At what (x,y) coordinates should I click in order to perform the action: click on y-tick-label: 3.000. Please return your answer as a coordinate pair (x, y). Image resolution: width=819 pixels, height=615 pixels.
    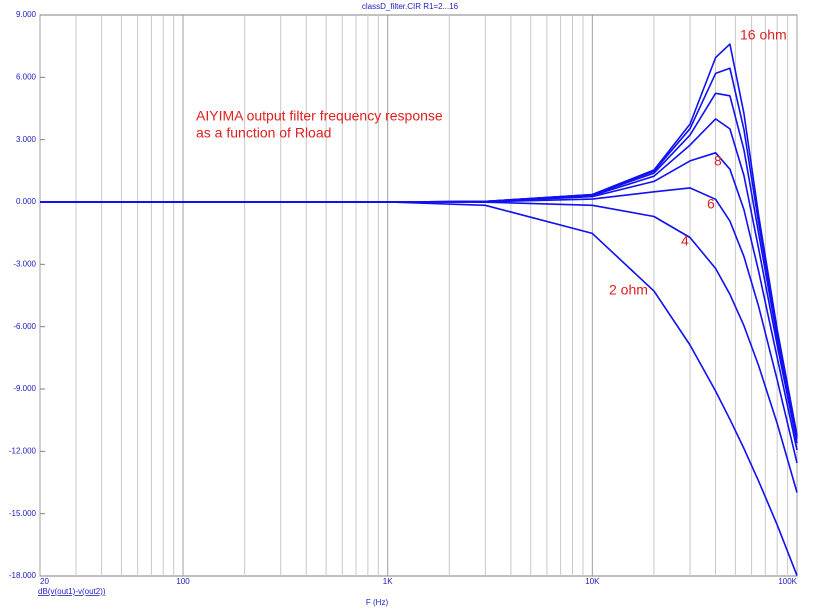
    Looking at the image, I should click on (26, 139).